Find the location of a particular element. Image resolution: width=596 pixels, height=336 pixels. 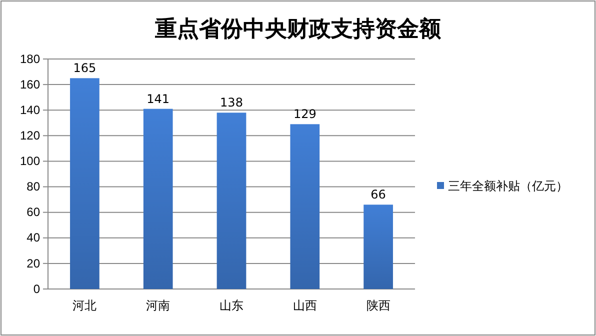

y-tick-label: 40 is located at coordinates (33, 237).